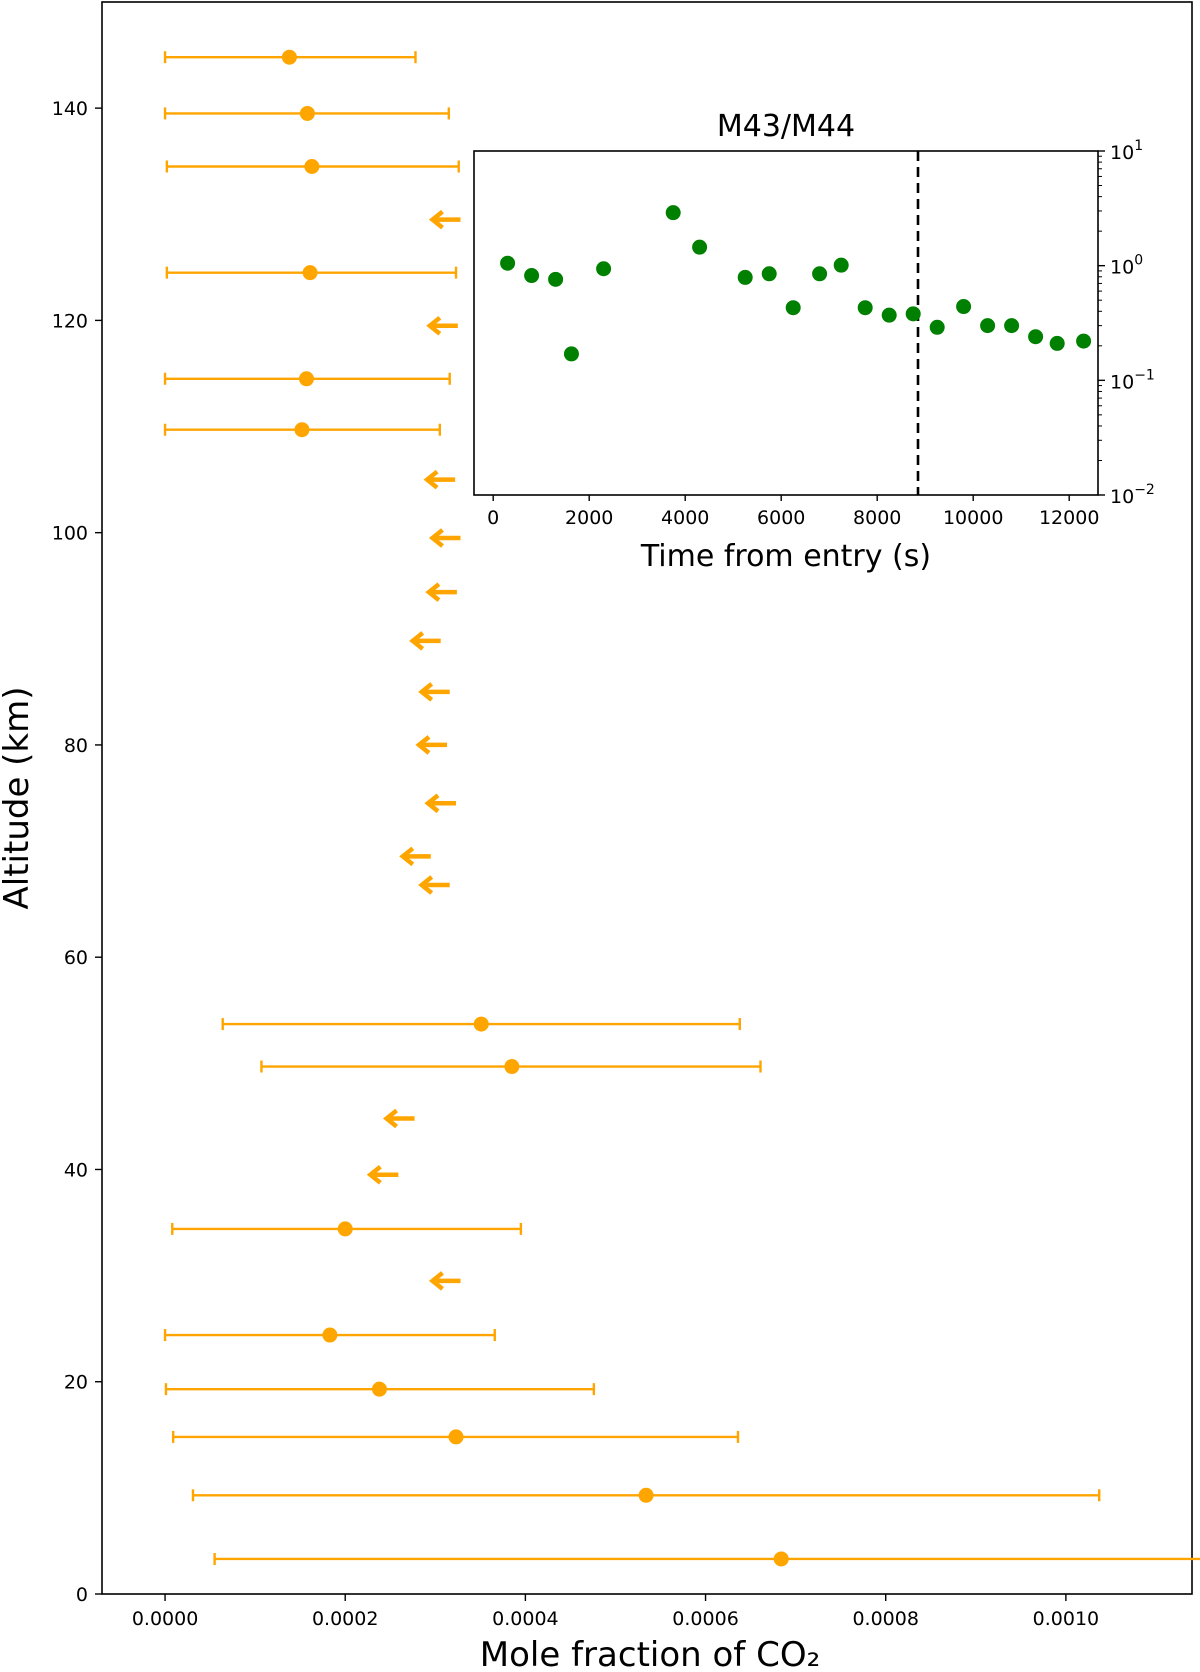 The width and height of the screenshot is (1200, 1672). Describe the element at coordinates (345, 1619) in the screenshot. I see `x-tick-label: 0.0002` at that location.